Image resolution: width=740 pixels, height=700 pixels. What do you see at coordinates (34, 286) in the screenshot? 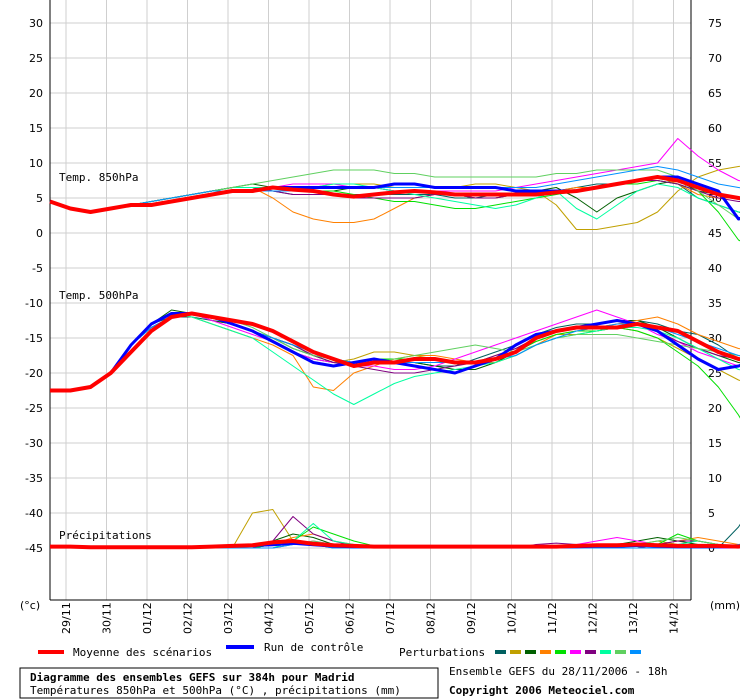
I see `y-axis-left: -45 -40 -35 -30 -25 -20 -15 -10 -5 0 5 10 15 20 25 30` at bounding box center [34, 286].